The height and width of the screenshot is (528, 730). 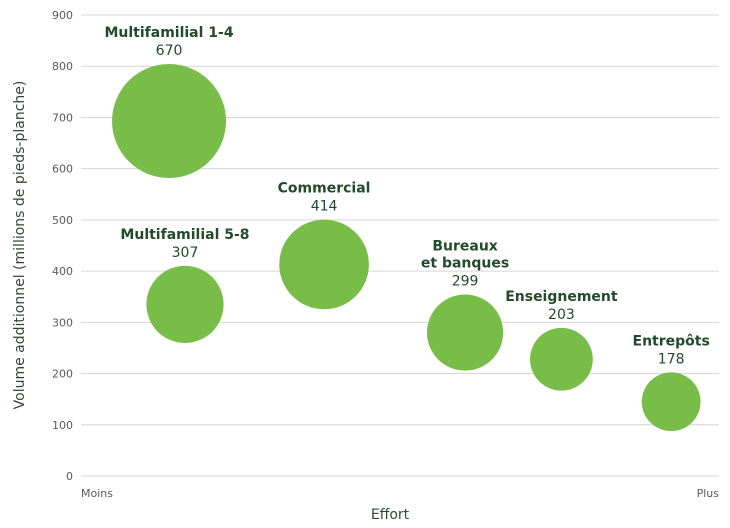 I want to click on y-tick-label-0: 0, so click(x=69, y=476).